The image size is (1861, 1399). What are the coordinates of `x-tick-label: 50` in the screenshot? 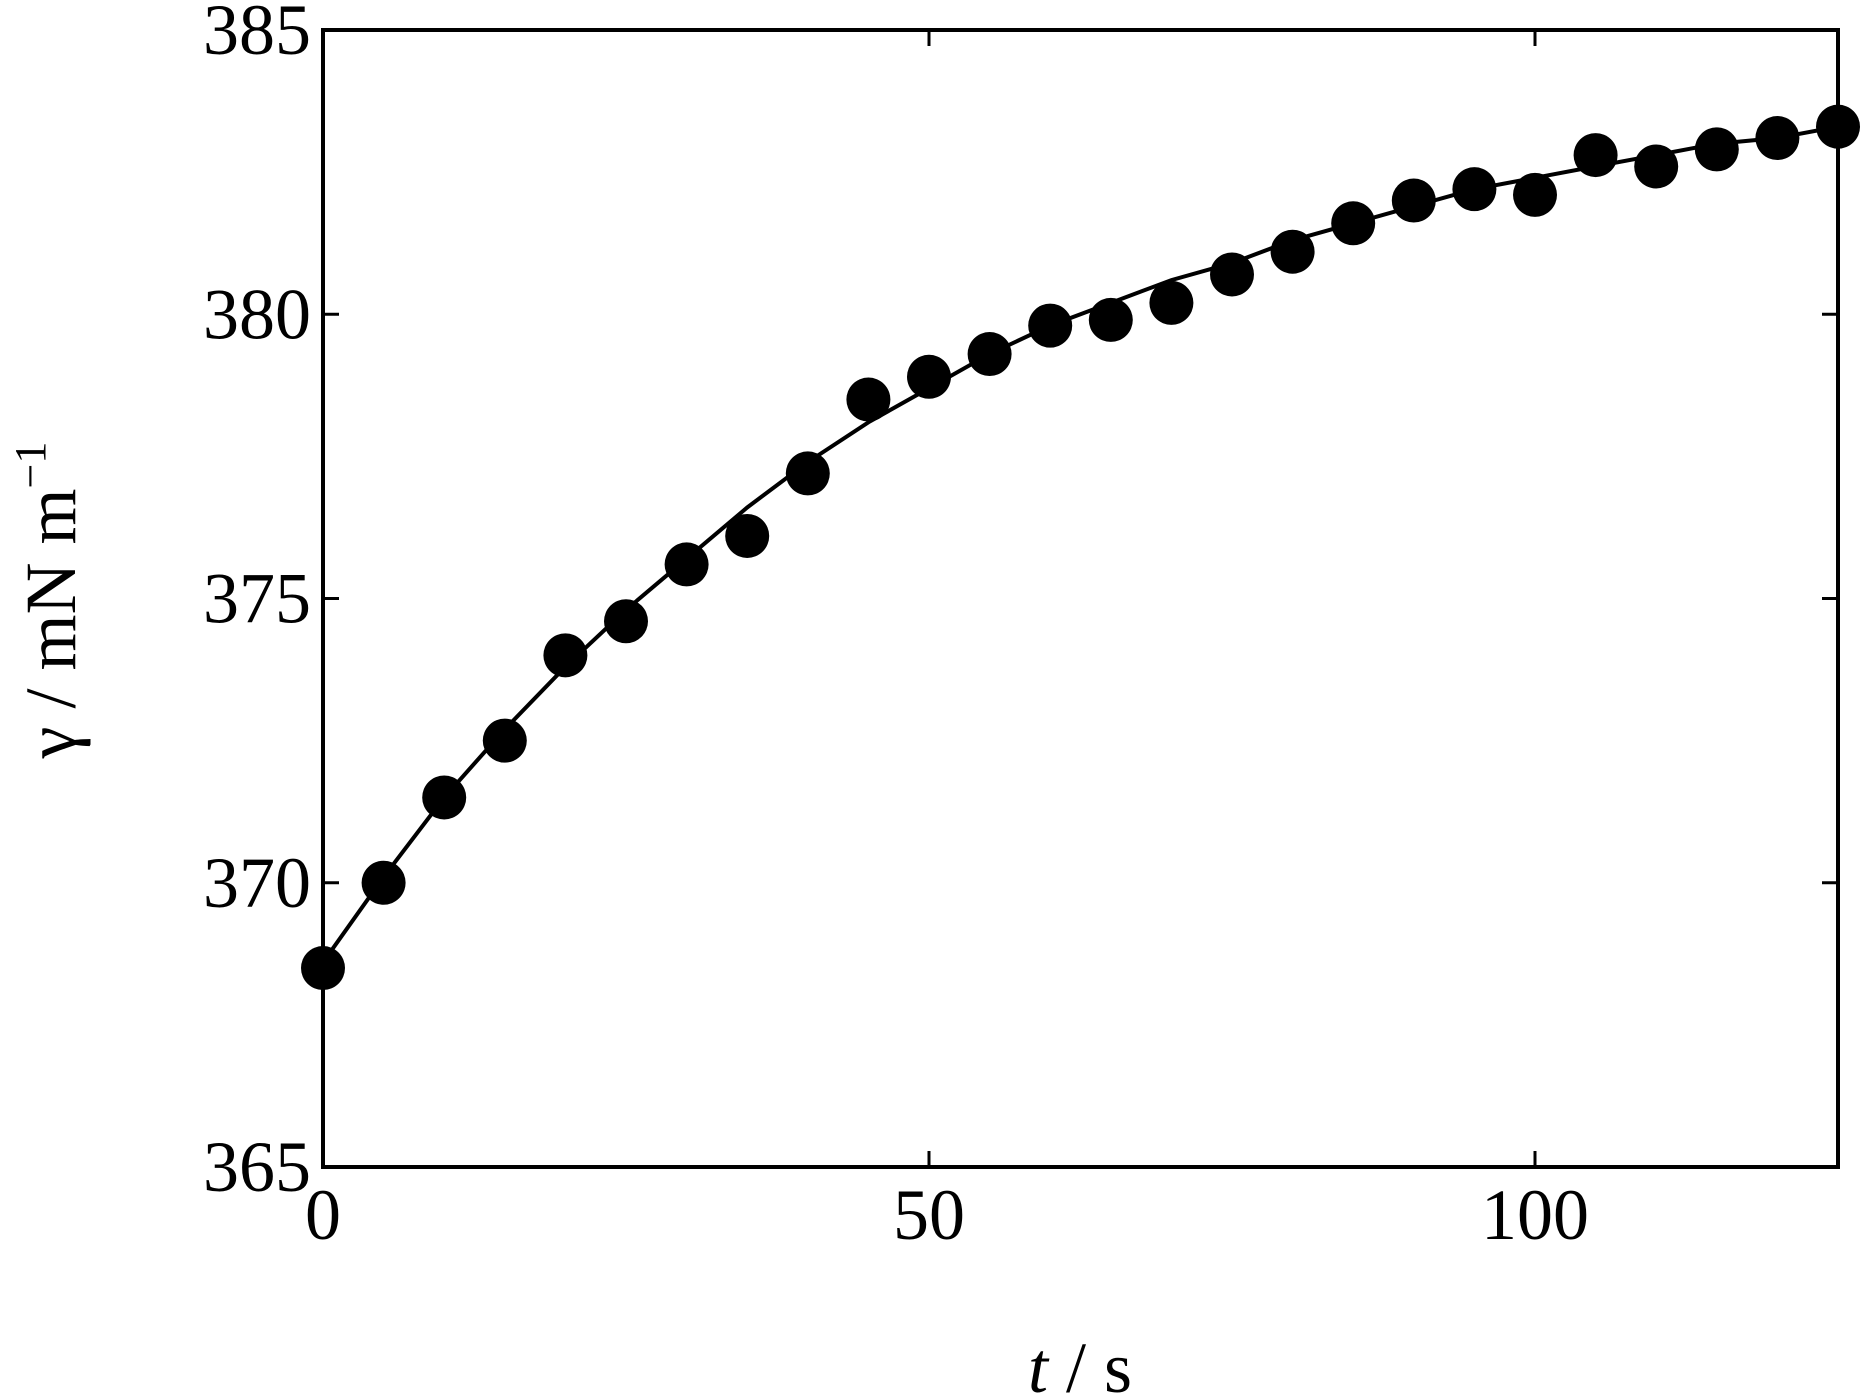 It's located at (929, 1215).